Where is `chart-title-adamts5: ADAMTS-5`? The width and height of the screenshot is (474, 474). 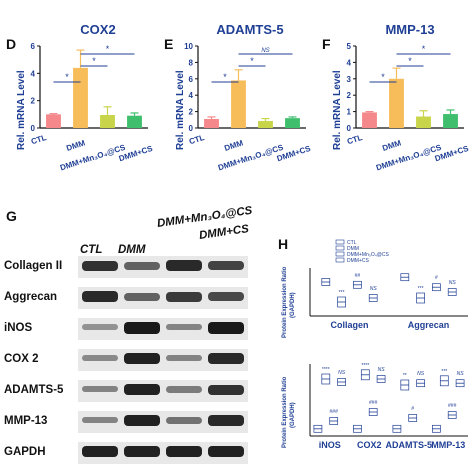
chart-title-adamts5: ADAMTS-5 is located at coordinates (250, 29).